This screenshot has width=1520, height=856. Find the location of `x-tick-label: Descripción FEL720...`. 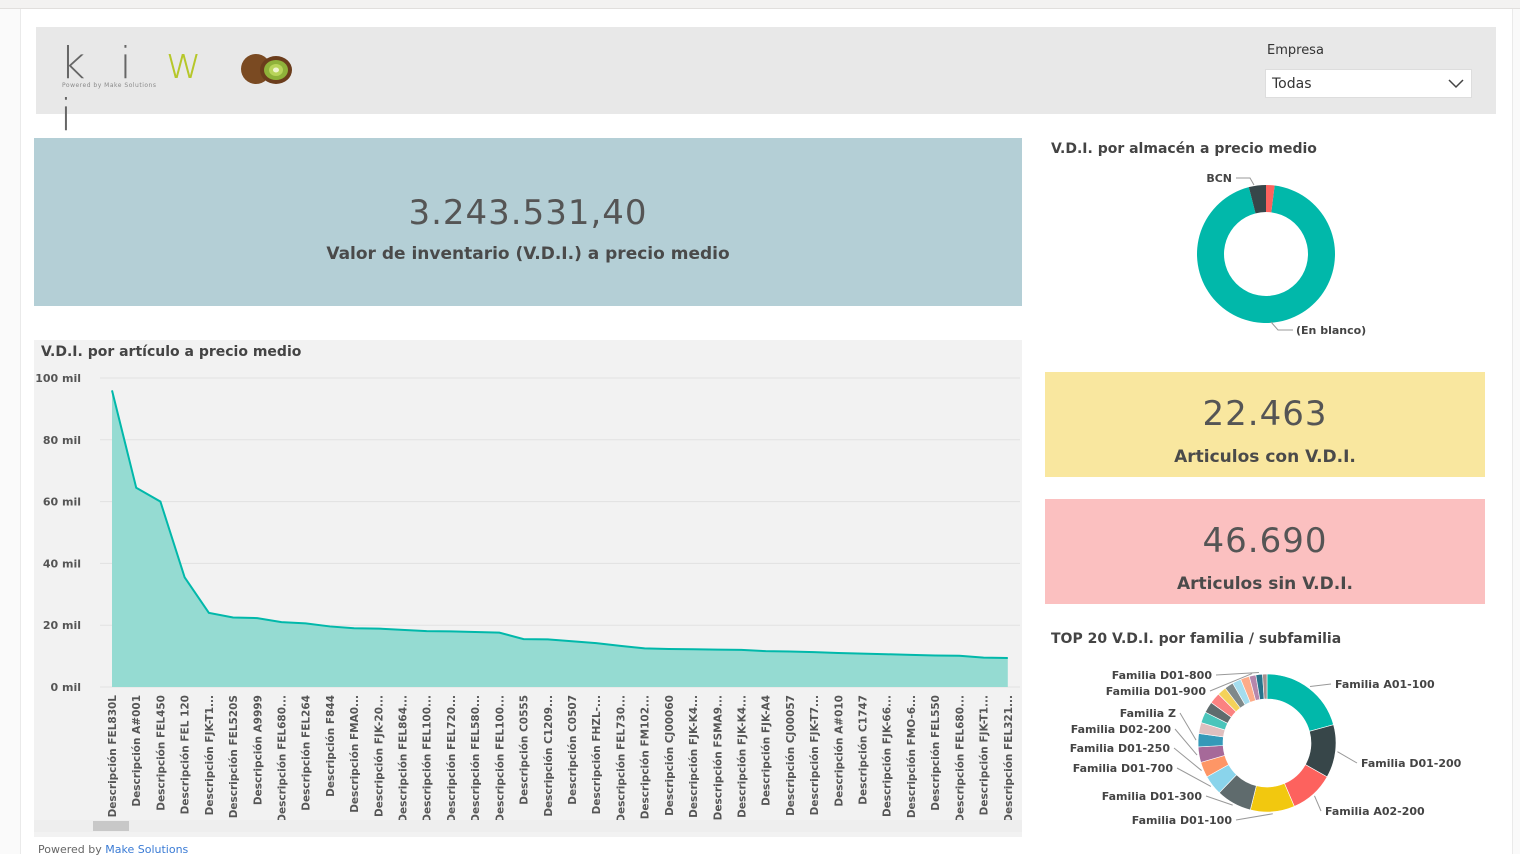

x-tick-label: Descripción FEL720... is located at coordinates (452, 757).